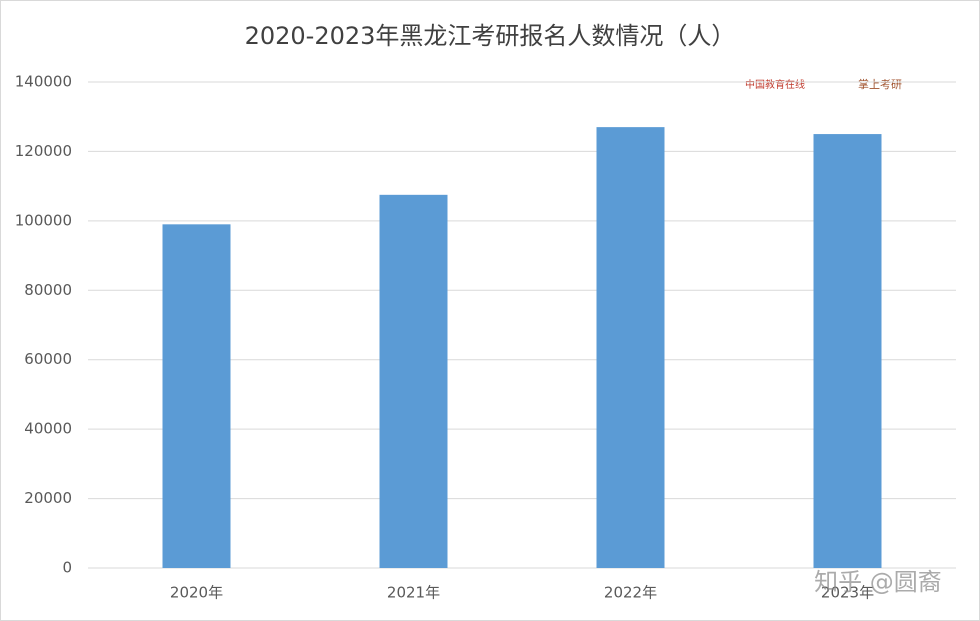  Describe the element at coordinates (775, 84) in the screenshot. I see `logo: 中国教育在线` at that location.